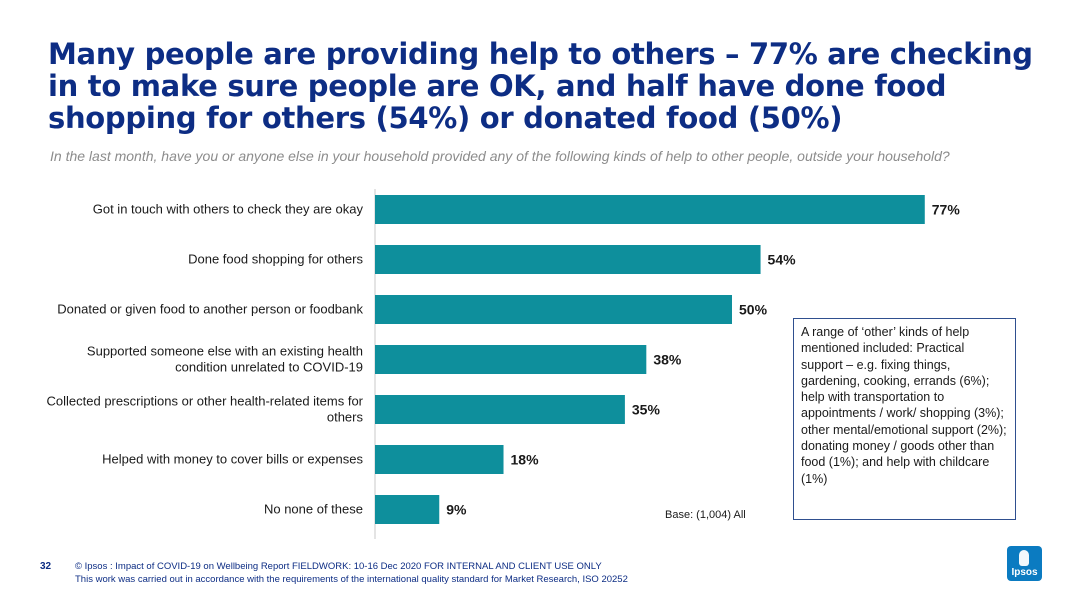 The image size is (1080, 607). I want to click on bar-value-label: 9%, so click(456, 510).